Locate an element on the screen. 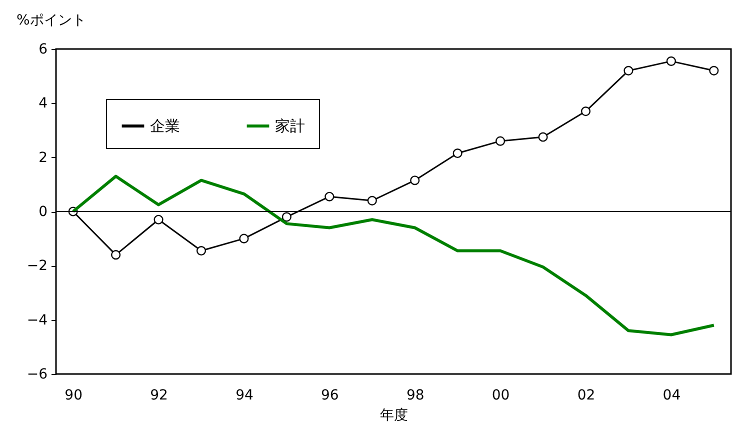 This screenshot has width=735, height=440. x-tick-label: 98 is located at coordinates (415, 396).